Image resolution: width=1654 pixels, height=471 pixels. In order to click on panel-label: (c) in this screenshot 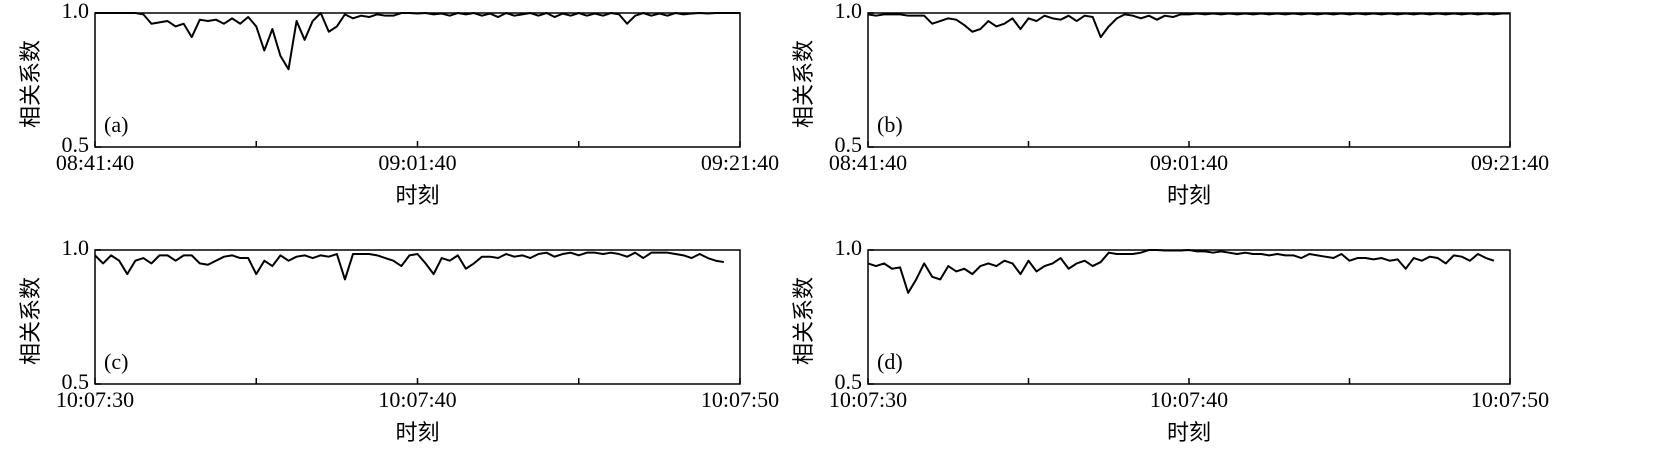, I will do `click(116, 361)`.